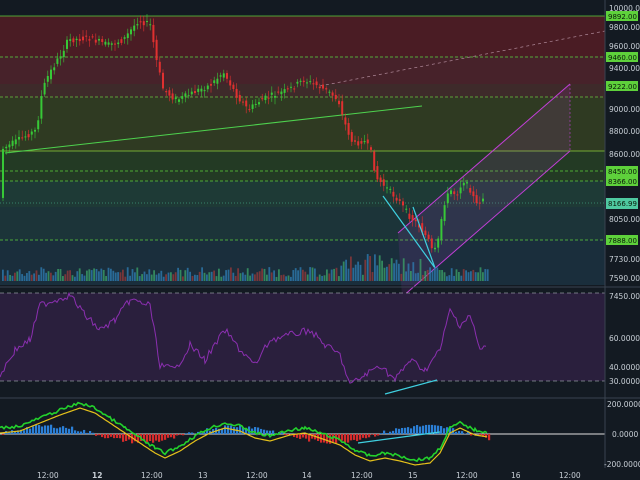  I want to click on green-trendline, so click(213, 129).